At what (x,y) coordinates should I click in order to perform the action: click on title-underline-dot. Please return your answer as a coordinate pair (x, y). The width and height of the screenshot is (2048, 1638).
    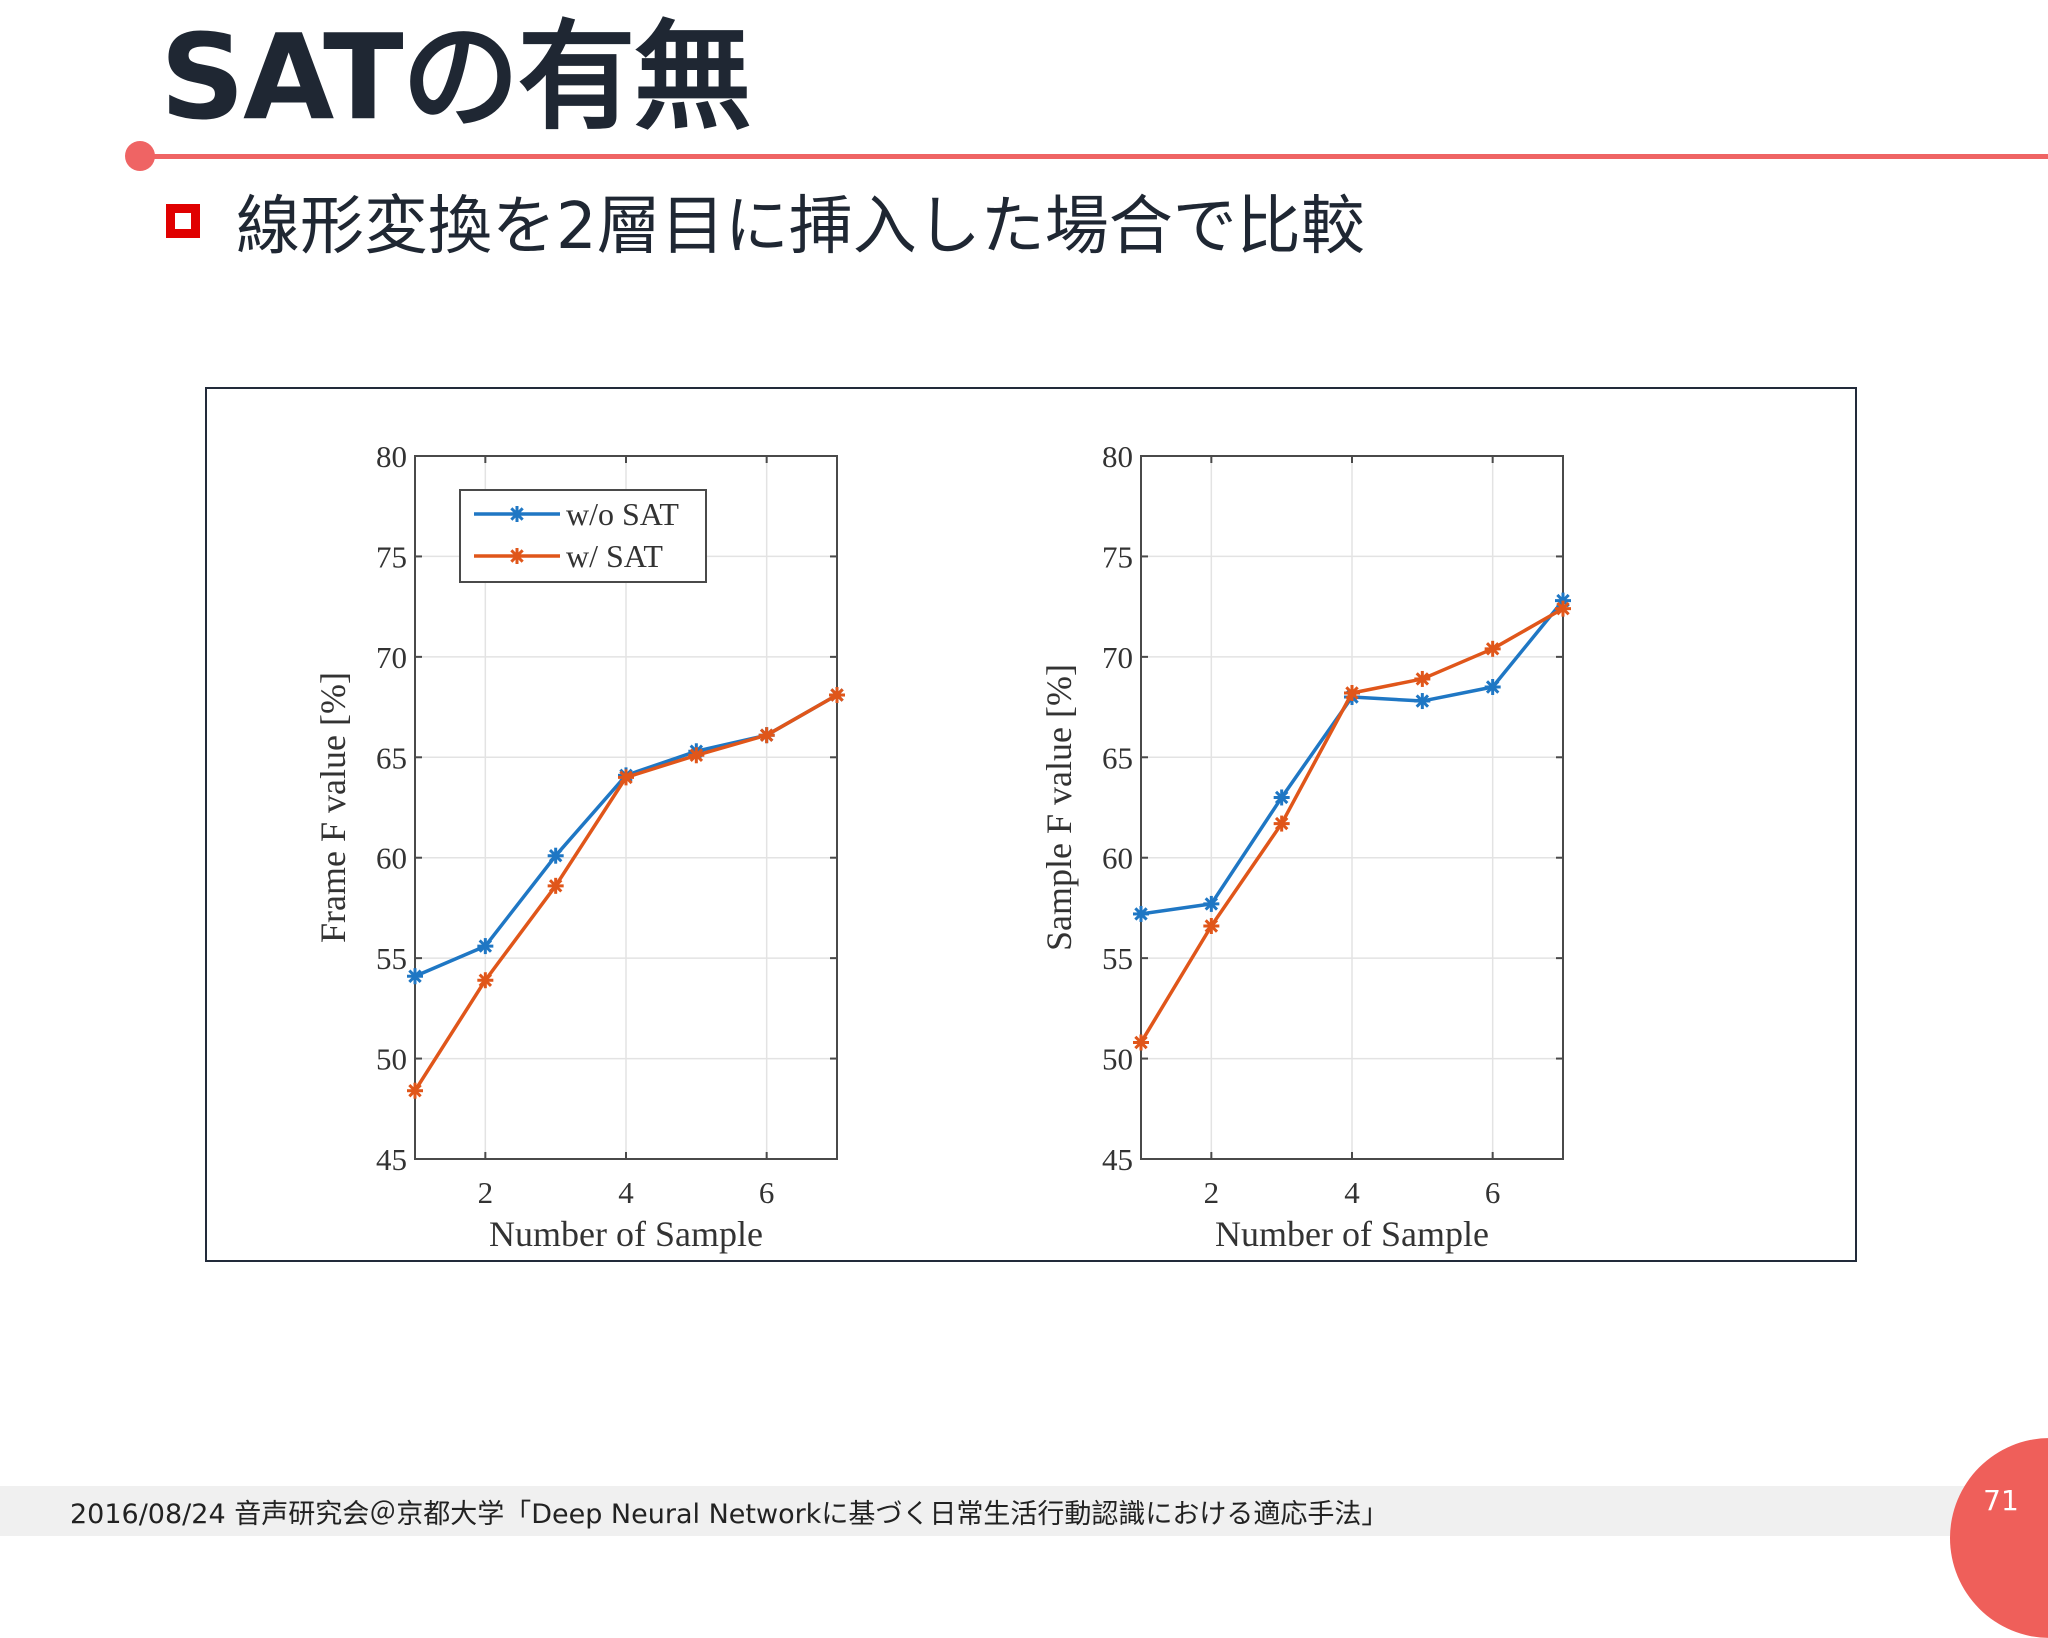
    Looking at the image, I should click on (140, 156).